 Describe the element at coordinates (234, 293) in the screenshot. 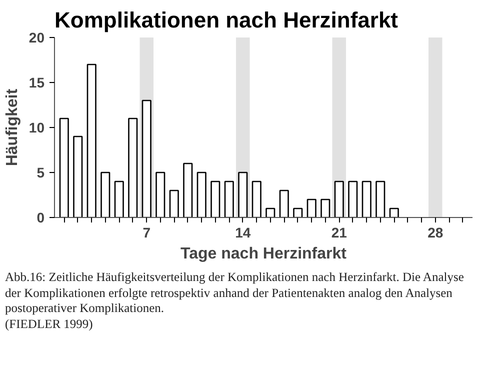

I see `caption: Abb.16: Zeitliche Häufigkeitsverteilung der Komplikationen nach Herzinfarkt. Die Analyse der Komplikationen erfolgte retrospektiv anhand der Patientenakten analog den Analysen postoperativer Komplikationen.` at that location.